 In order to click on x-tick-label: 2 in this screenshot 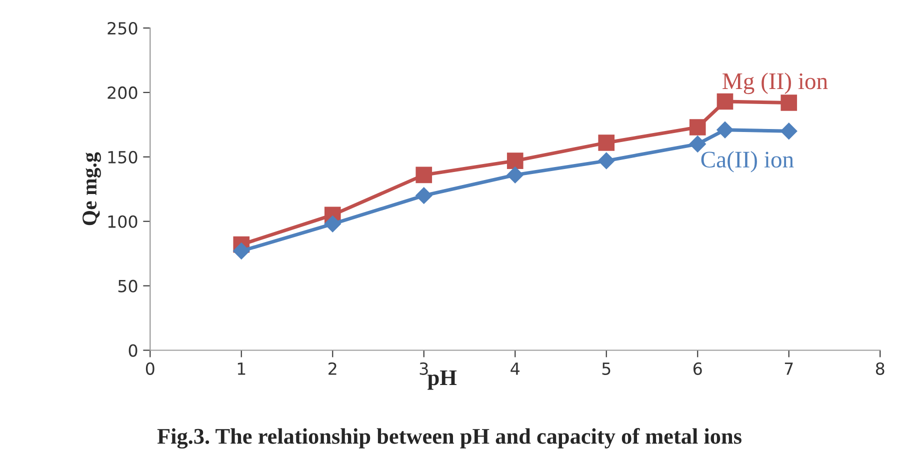, I will do `click(332, 368)`.